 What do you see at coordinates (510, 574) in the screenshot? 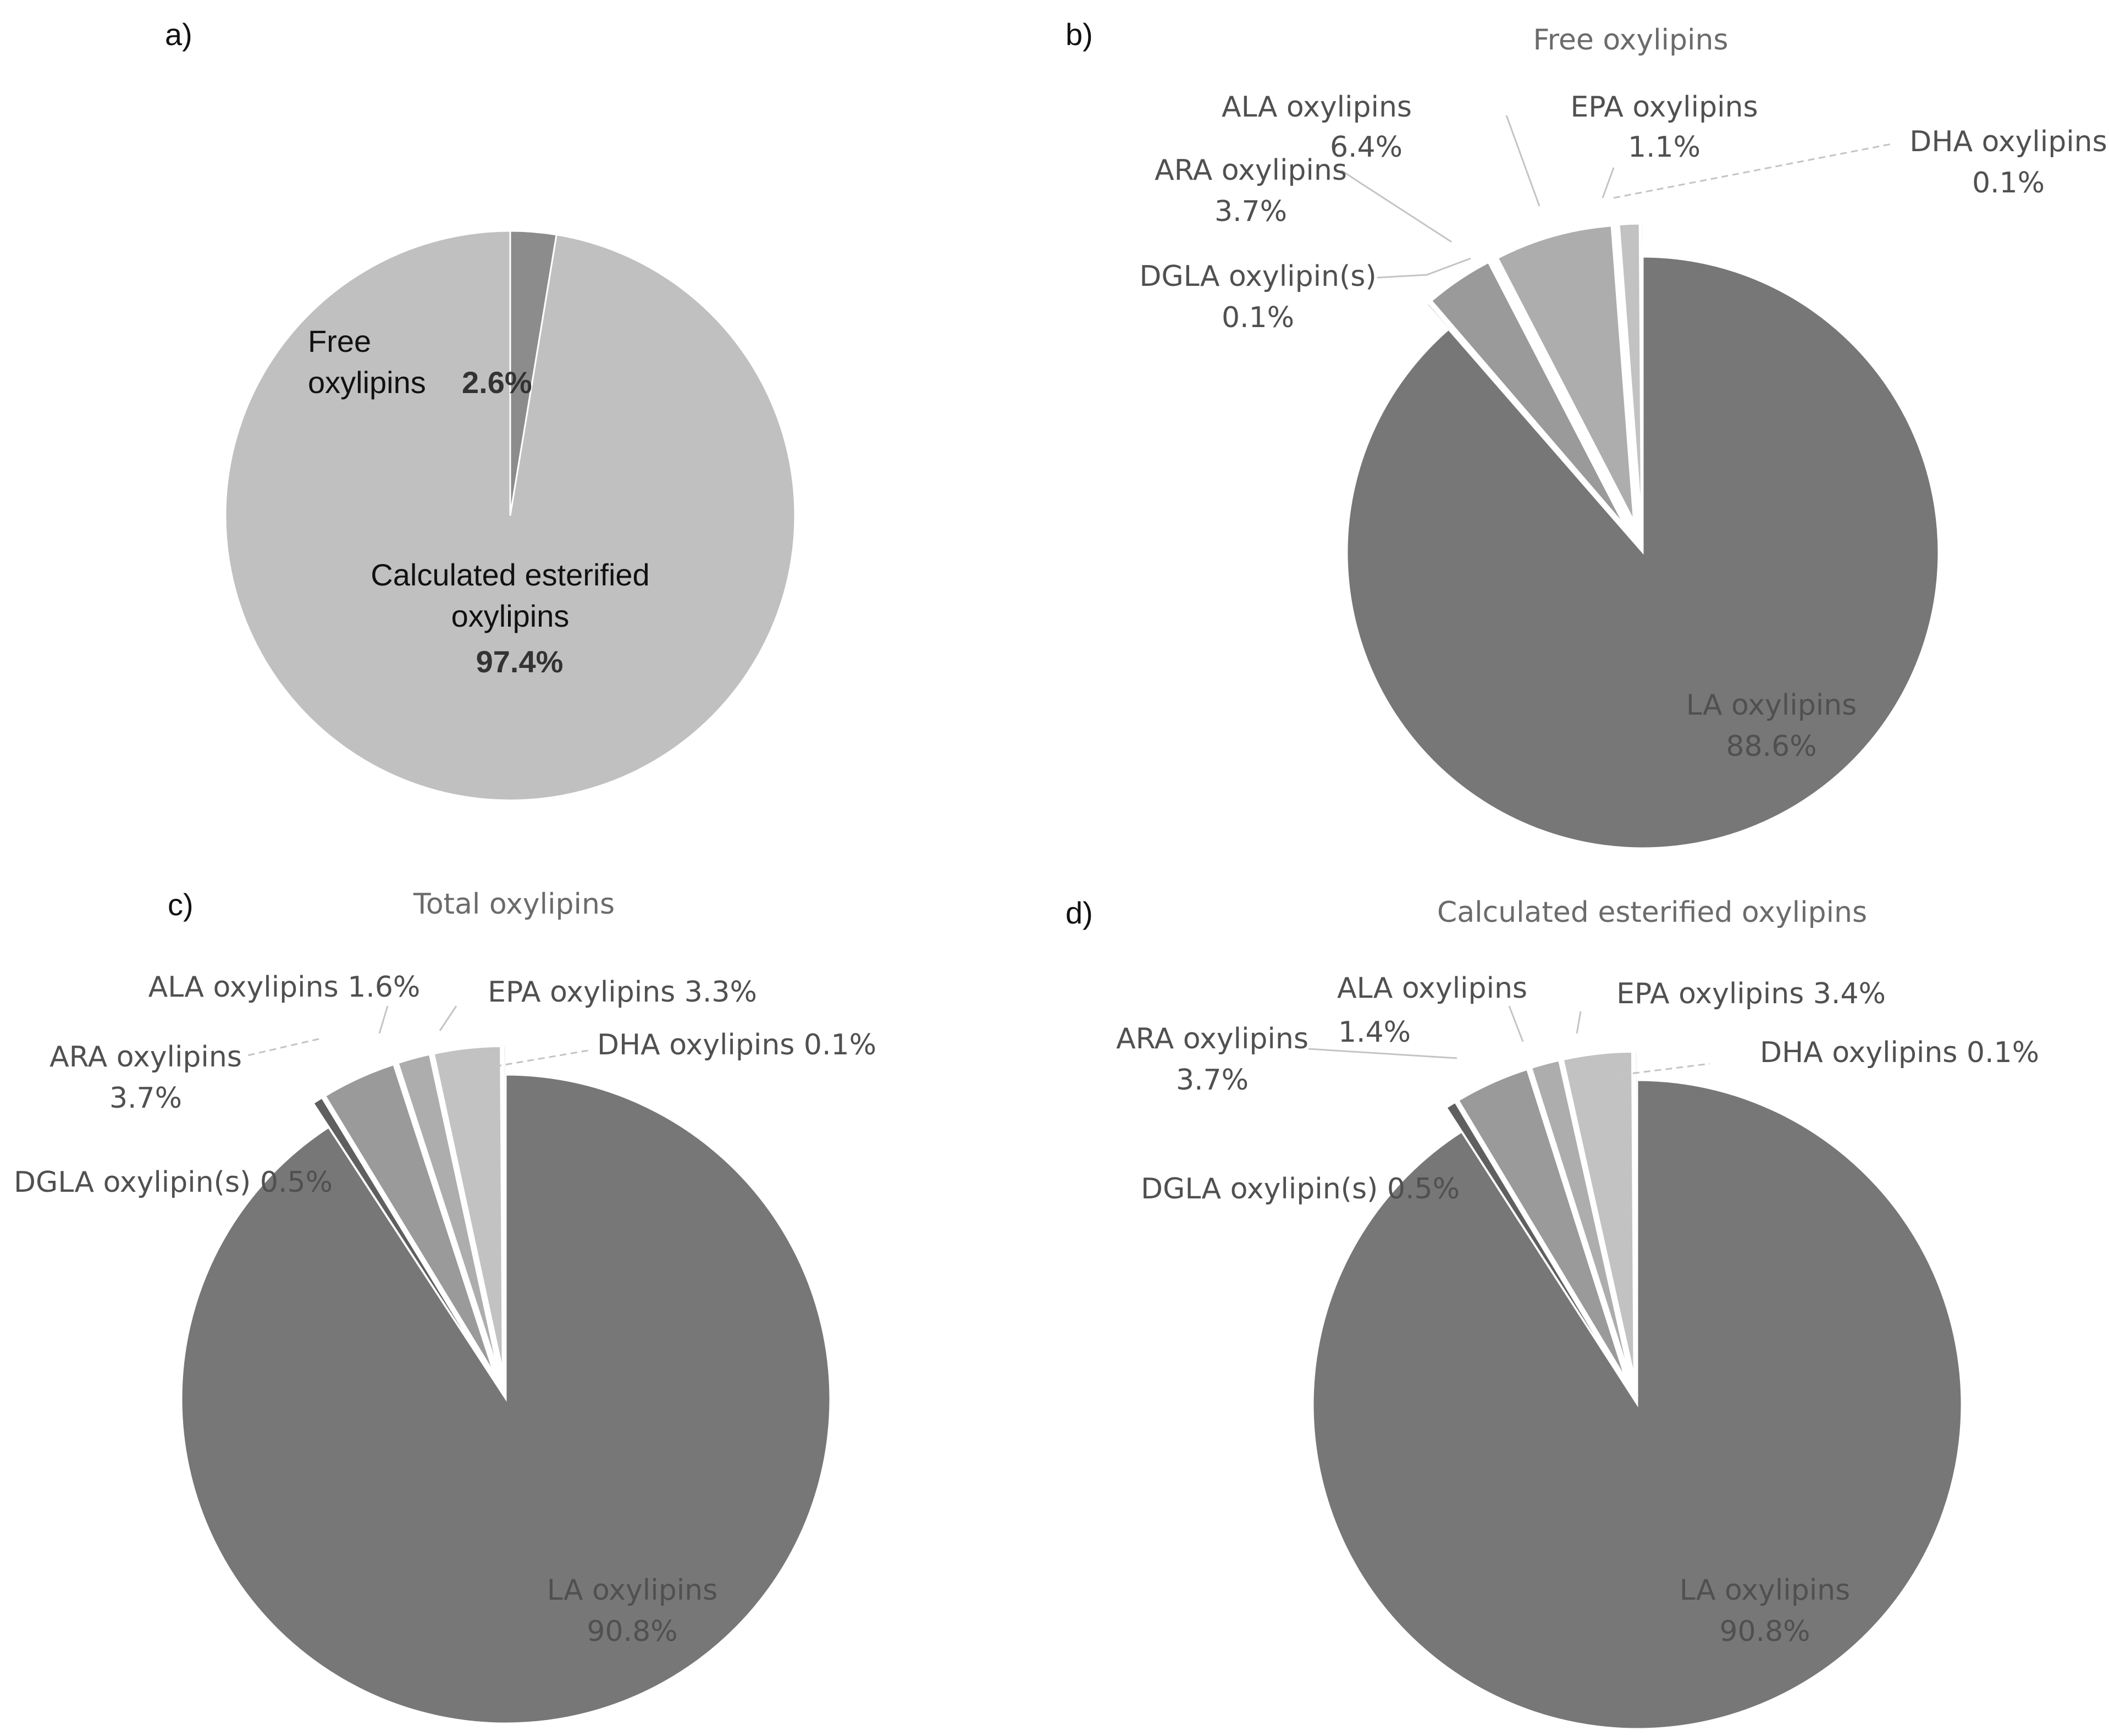
I see `panel-a-label-esterified-line1: Calculated esterified` at bounding box center [510, 574].